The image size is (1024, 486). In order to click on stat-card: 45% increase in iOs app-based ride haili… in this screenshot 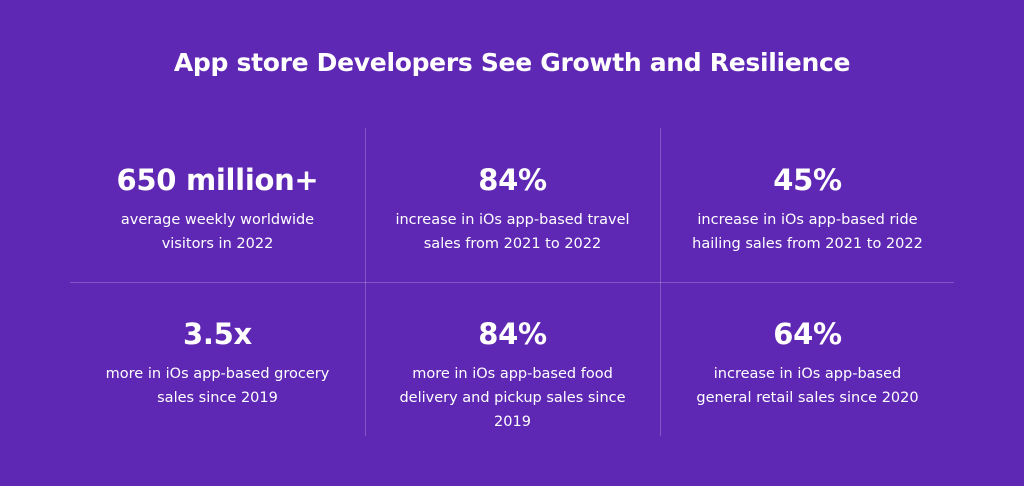, I will do `click(807, 209)`.